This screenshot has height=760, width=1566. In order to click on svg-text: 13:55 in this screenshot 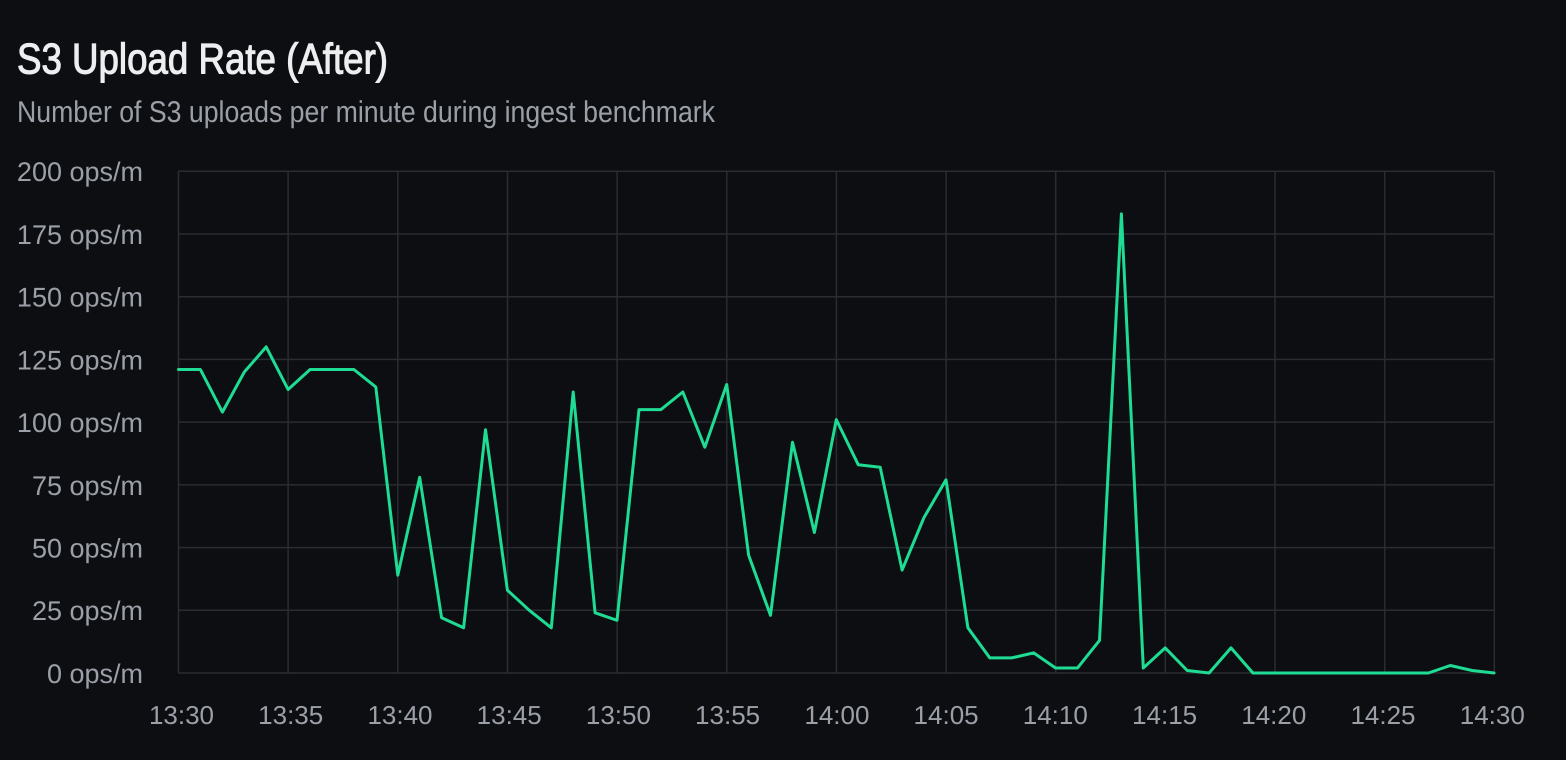, I will do `click(727, 715)`.